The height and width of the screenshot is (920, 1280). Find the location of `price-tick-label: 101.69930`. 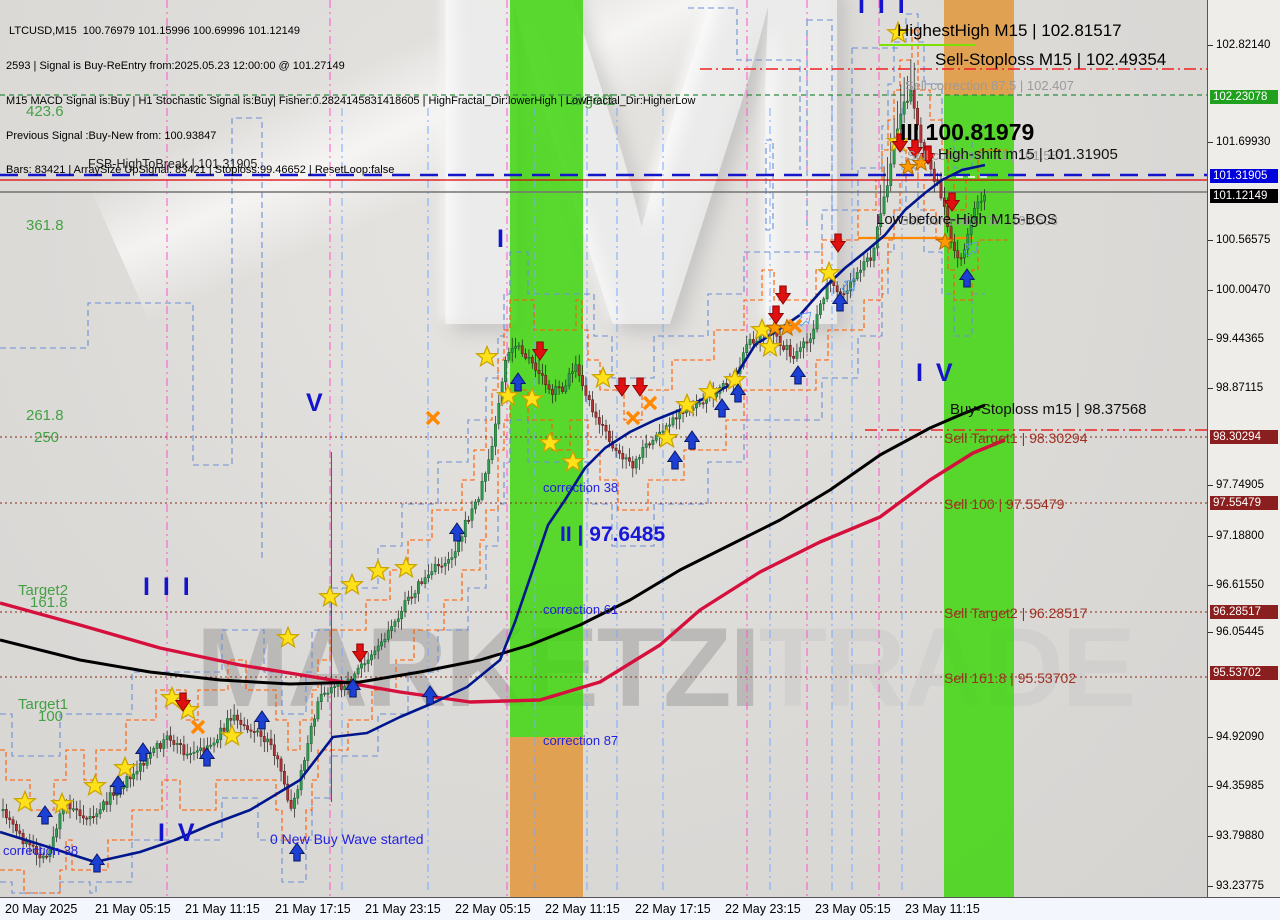

price-tick-label: 101.69930 is located at coordinates (1243, 142).